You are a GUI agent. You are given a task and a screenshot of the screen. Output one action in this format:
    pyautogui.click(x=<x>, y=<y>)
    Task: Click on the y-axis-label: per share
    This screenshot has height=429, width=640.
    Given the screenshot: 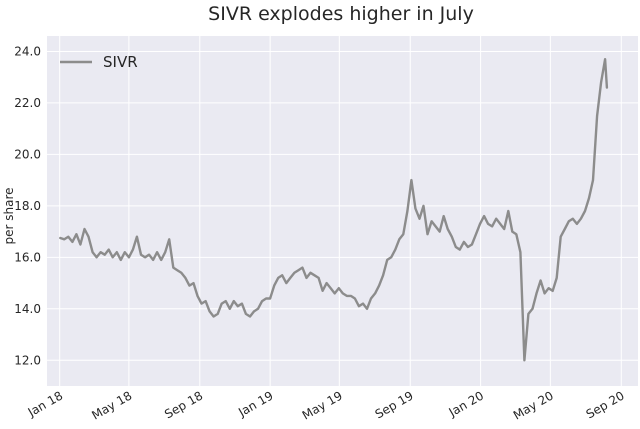 What is the action you would take?
    pyautogui.click(x=9, y=215)
    